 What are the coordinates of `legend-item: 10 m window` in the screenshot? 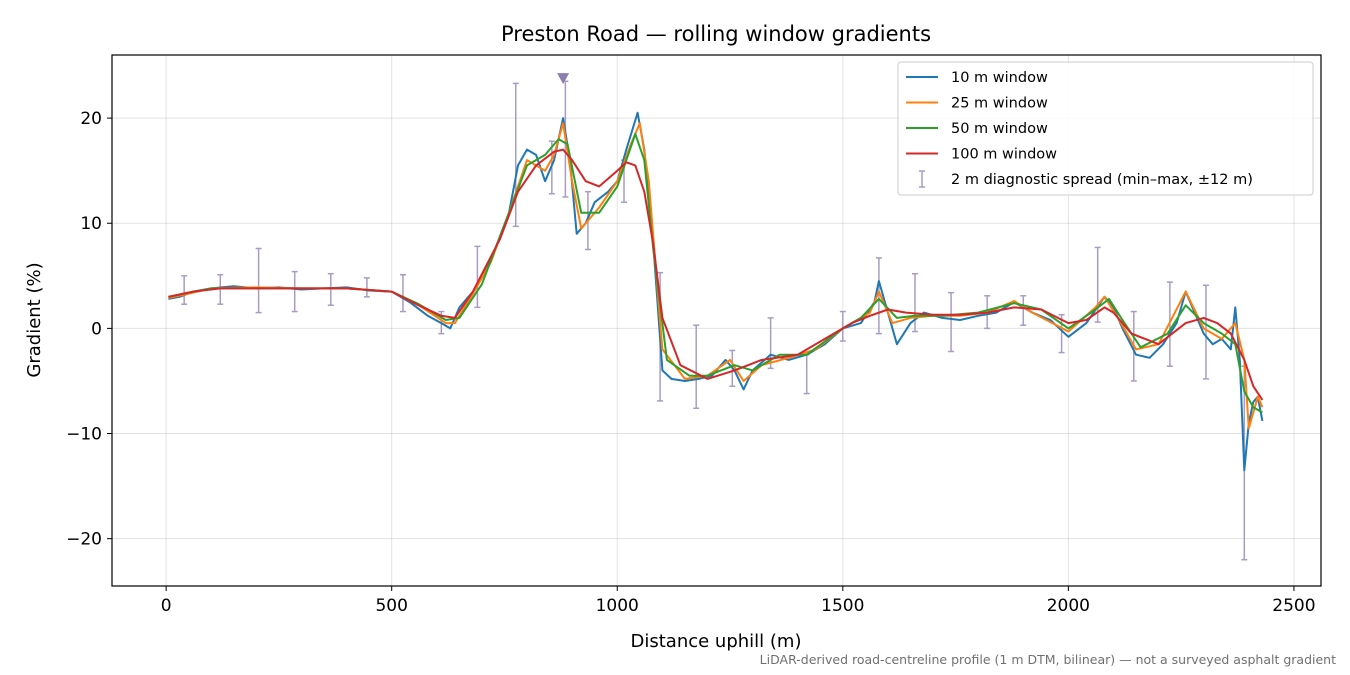 It's located at (977, 78).